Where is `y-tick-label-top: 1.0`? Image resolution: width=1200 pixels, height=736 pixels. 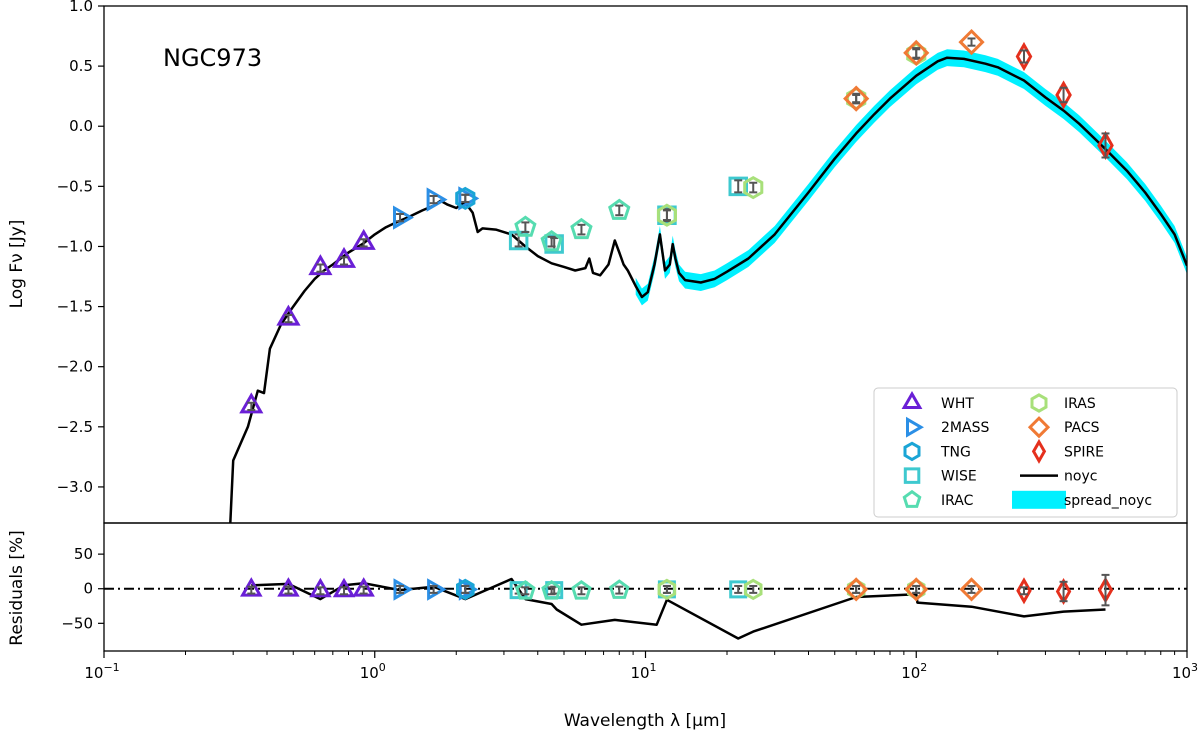 y-tick-label-top: 1.0 is located at coordinates (81, 7).